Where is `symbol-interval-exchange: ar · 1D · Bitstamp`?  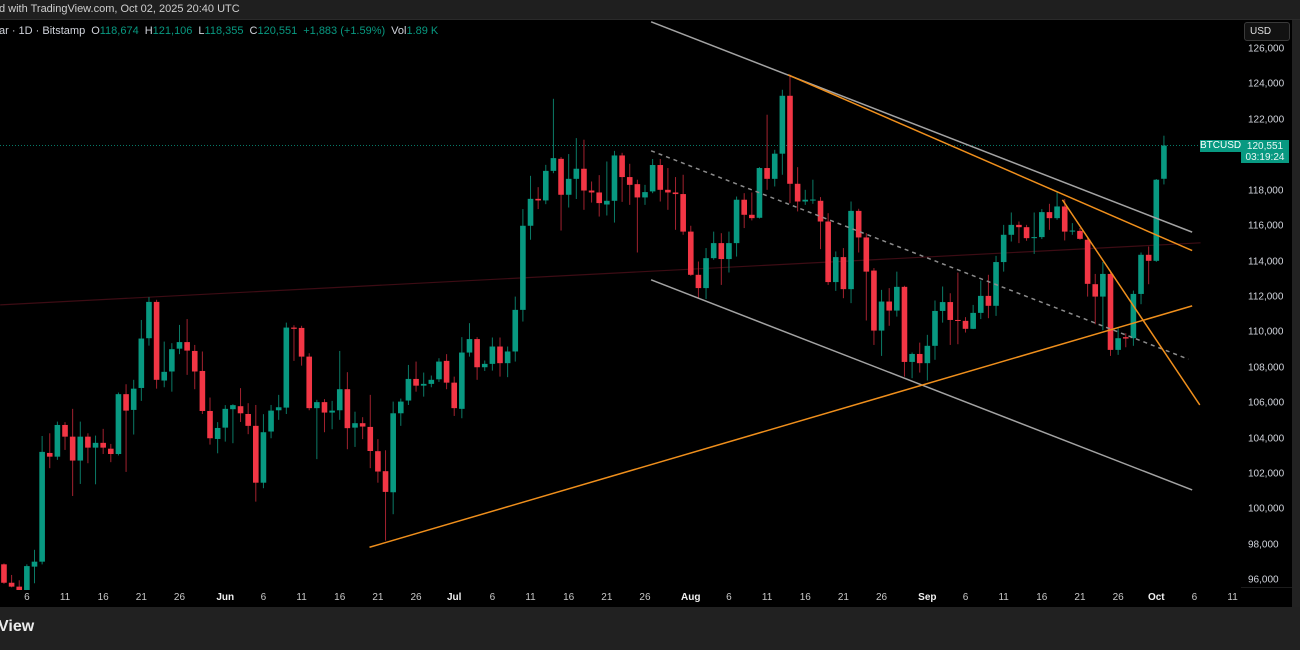
symbol-interval-exchange: ar · 1D · Bitstamp is located at coordinates (43, 31).